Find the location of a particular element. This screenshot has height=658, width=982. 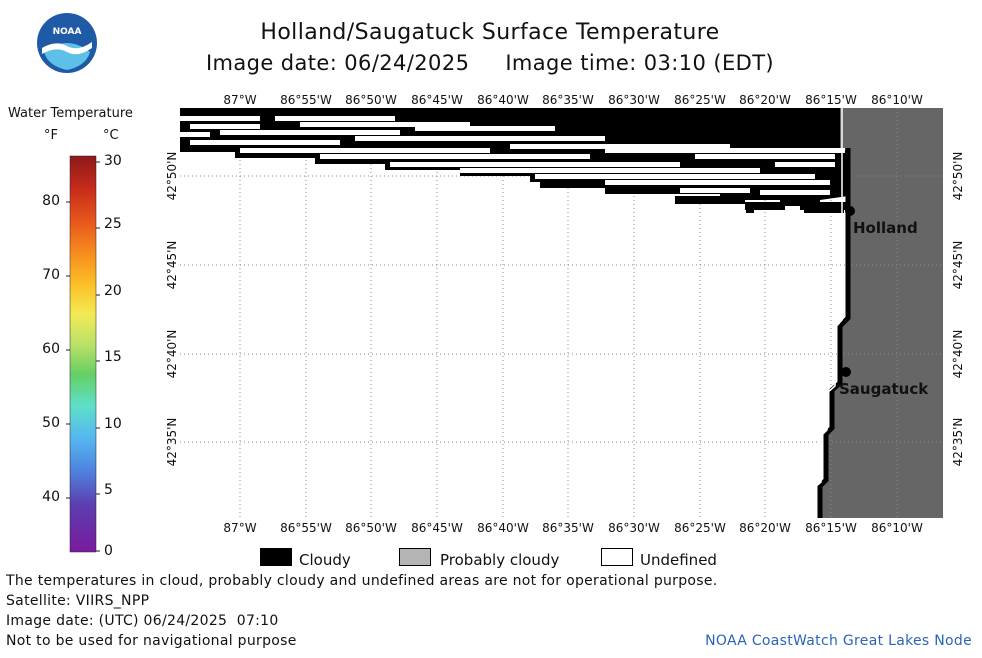

lon-label-top: 86°55'W is located at coordinates (306, 100).